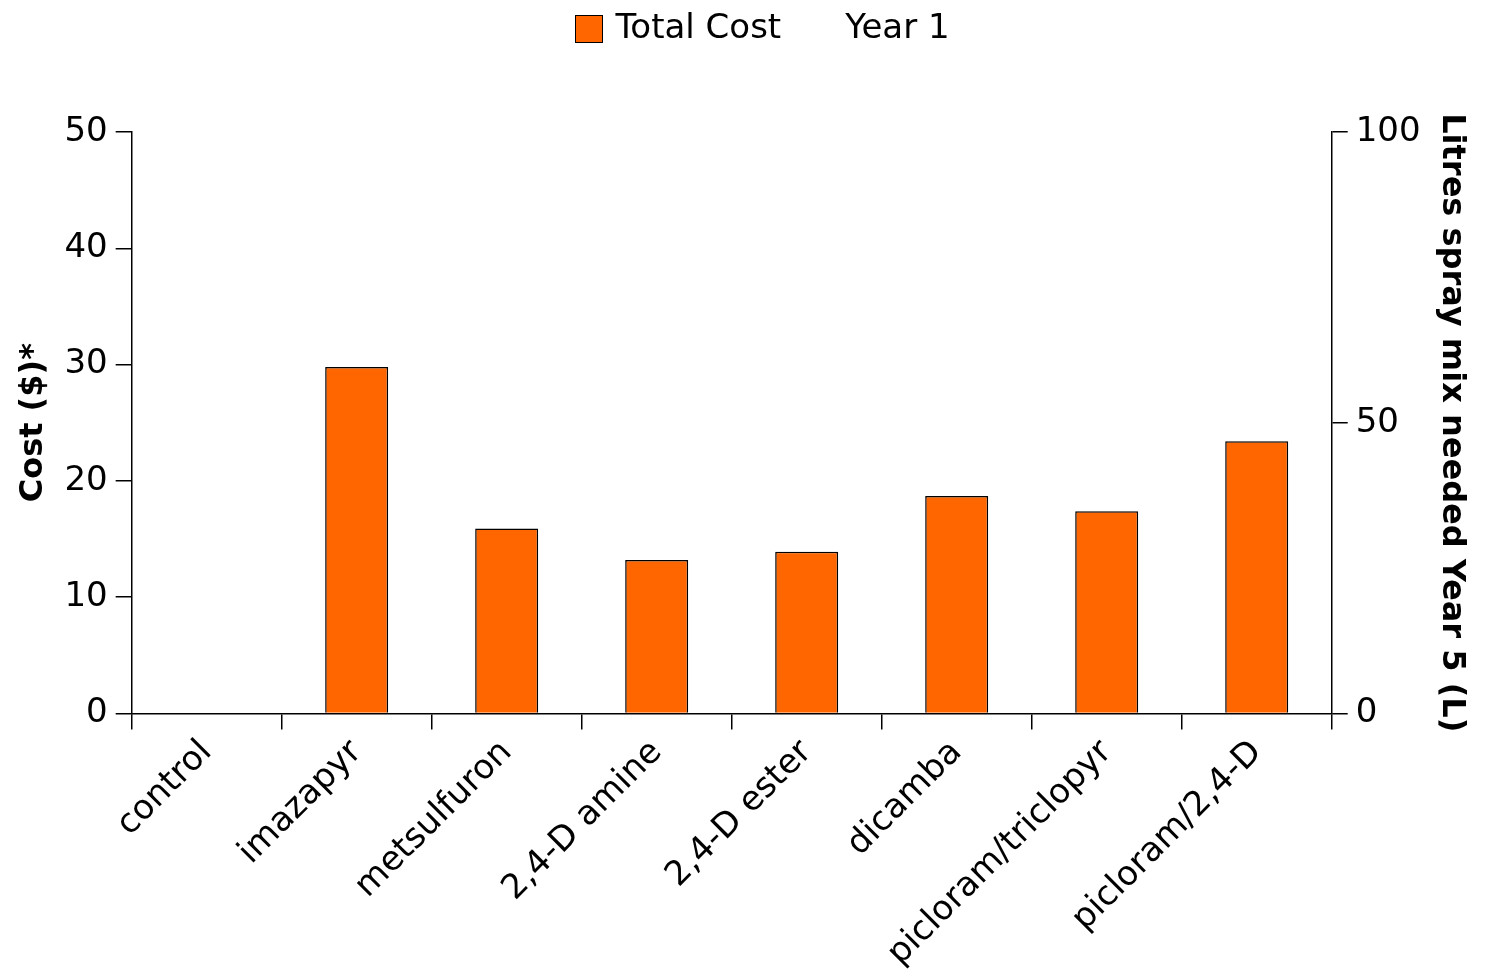 The image size is (1485, 979). What do you see at coordinates (86, 477) in the screenshot?
I see `y-tick-label: 20` at bounding box center [86, 477].